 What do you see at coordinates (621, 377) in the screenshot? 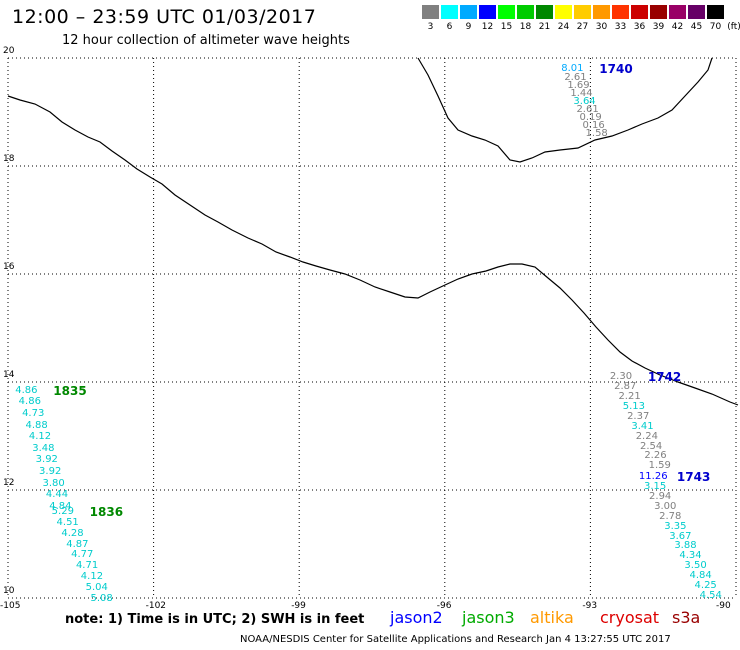
I see `wave-height-value: 2.30` at bounding box center [621, 377].